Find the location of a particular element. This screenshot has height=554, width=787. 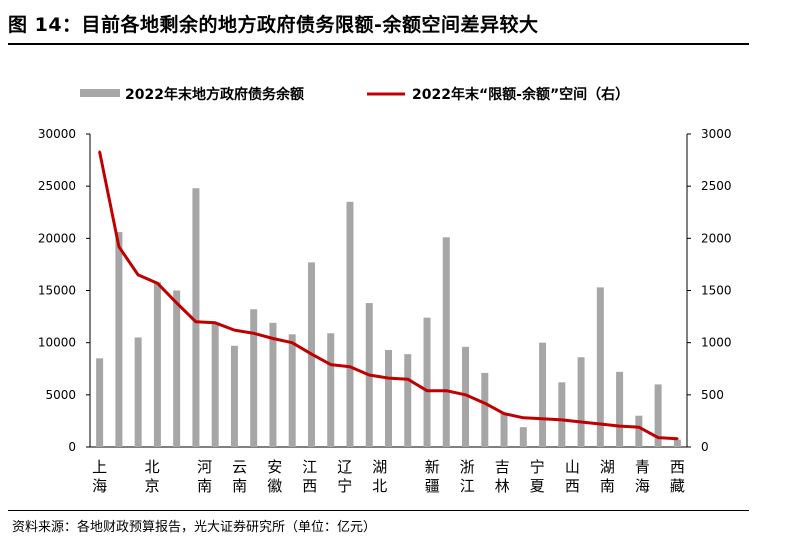

category-label: 林 is located at coordinates (502, 486).